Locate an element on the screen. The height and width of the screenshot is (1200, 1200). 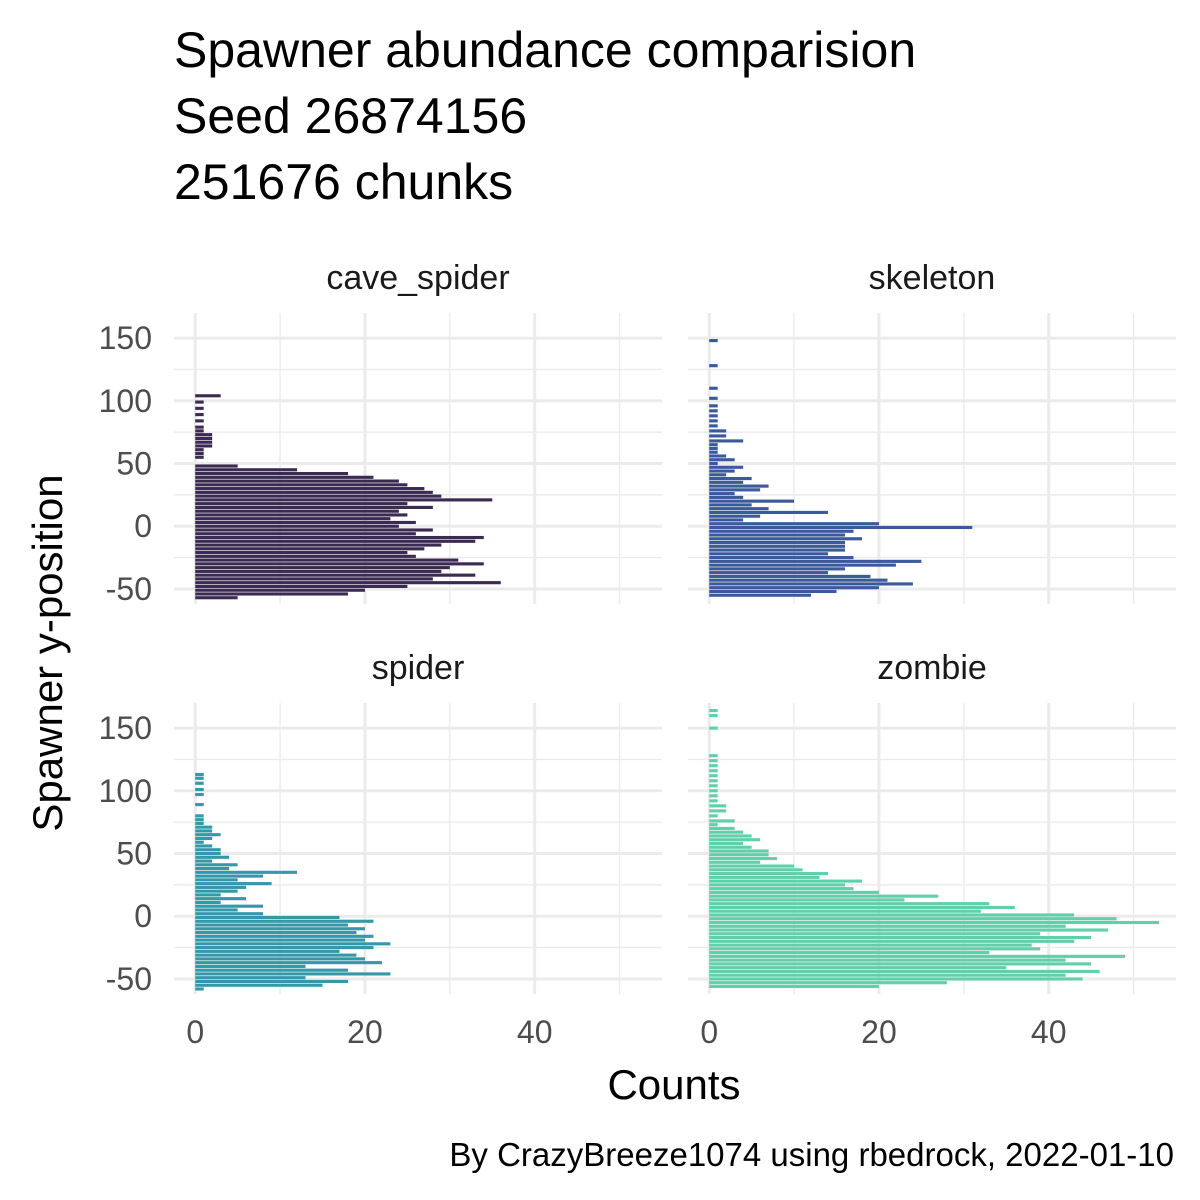
strip-label: zombie is located at coordinates (932, 668).